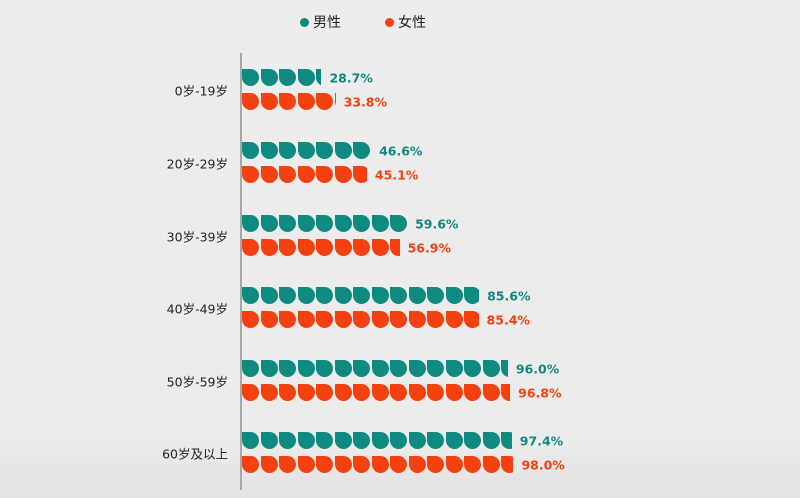  I want to click on chart-legend: 男性 女性, so click(400, 23).